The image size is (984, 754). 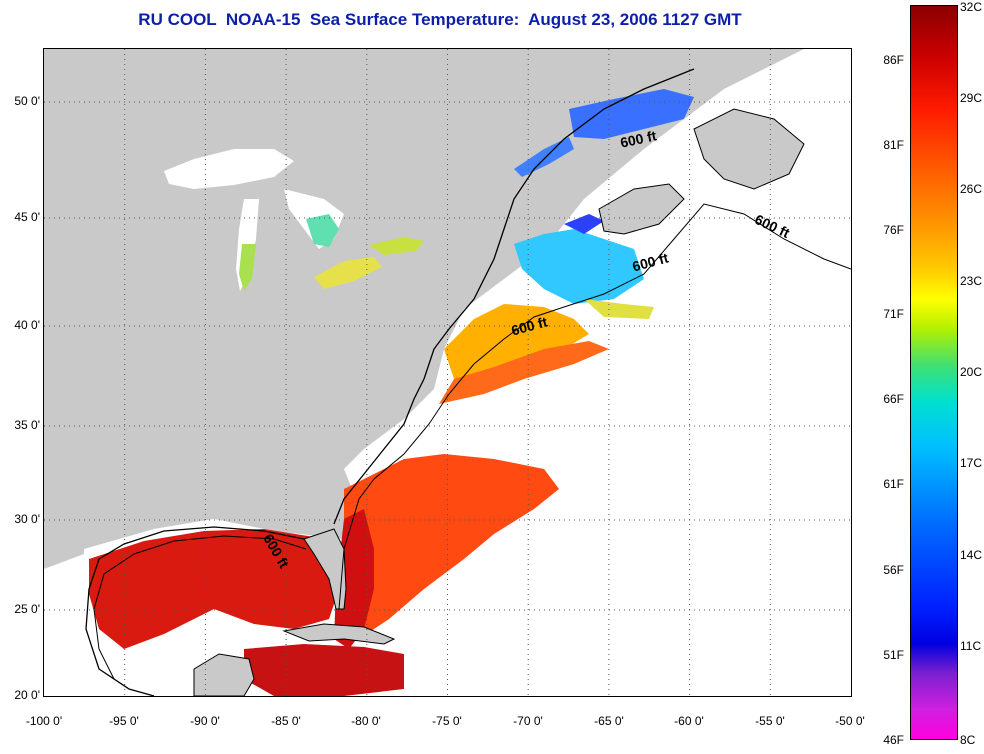 I want to click on lat-label: 40 0', so click(x=27, y=325).